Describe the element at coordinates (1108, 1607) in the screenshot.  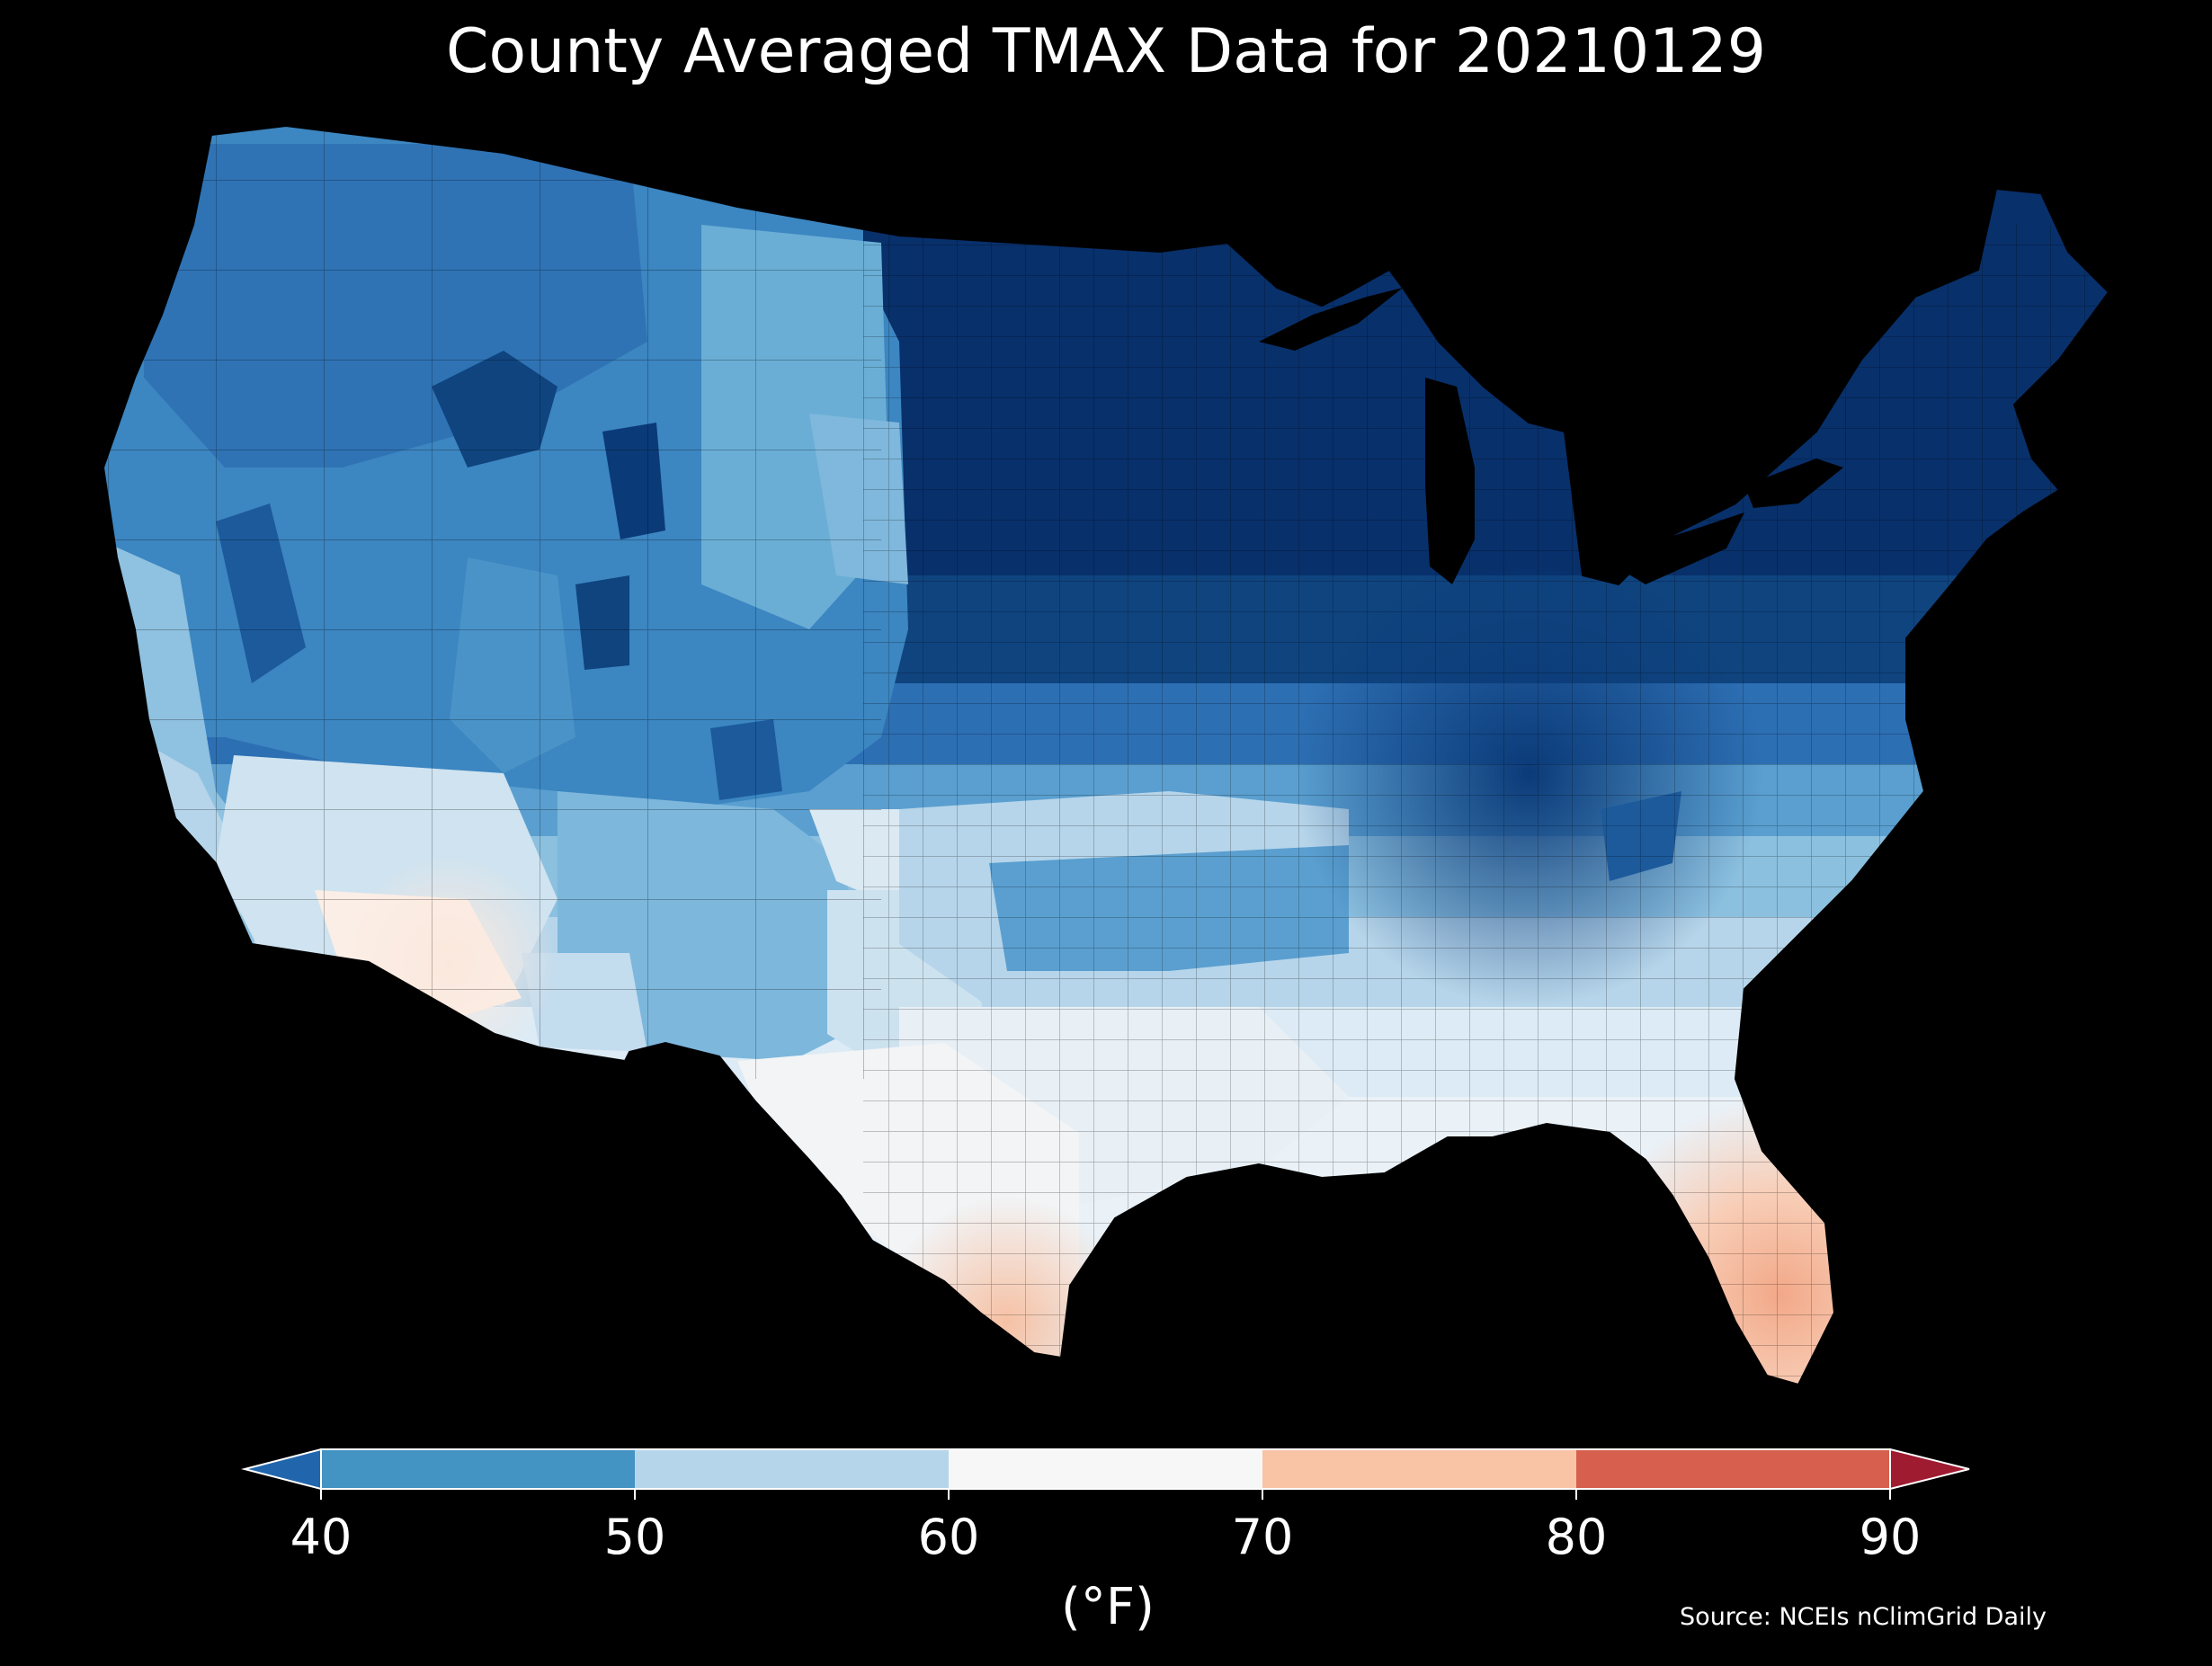
I see `colorbar-unit-label: (°F)` at that location.